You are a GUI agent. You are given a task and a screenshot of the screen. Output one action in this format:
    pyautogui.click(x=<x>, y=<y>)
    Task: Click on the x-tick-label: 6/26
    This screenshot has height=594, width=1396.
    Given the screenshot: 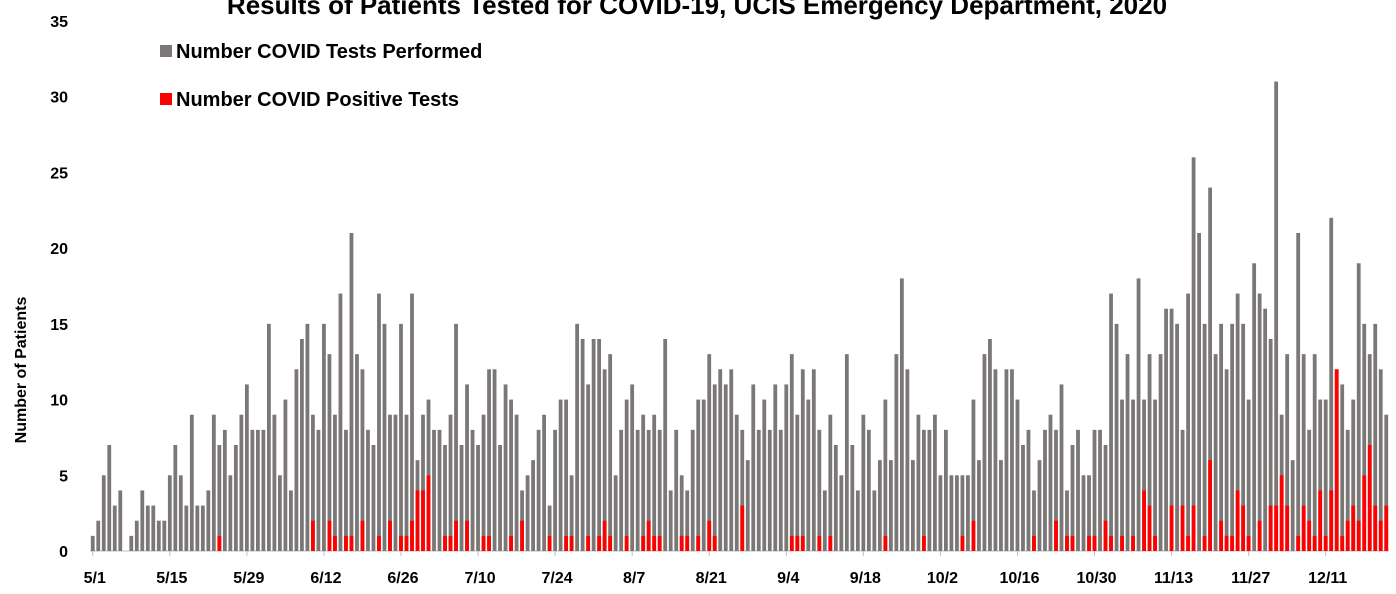 What is the action you would take?
    pyautogui.click(x=402, y=578)
    